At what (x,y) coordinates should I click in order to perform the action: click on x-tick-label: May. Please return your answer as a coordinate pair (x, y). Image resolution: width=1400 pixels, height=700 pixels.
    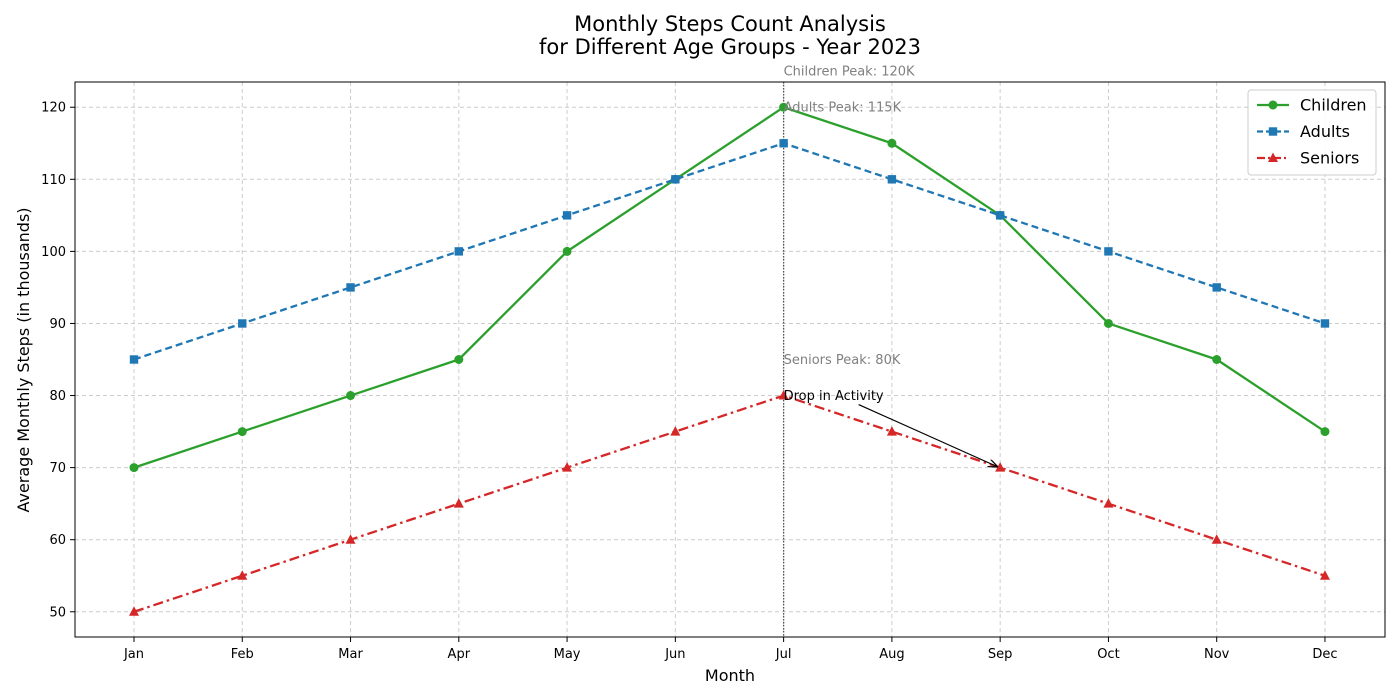
    Looking at the image, I should click on (567, 654).